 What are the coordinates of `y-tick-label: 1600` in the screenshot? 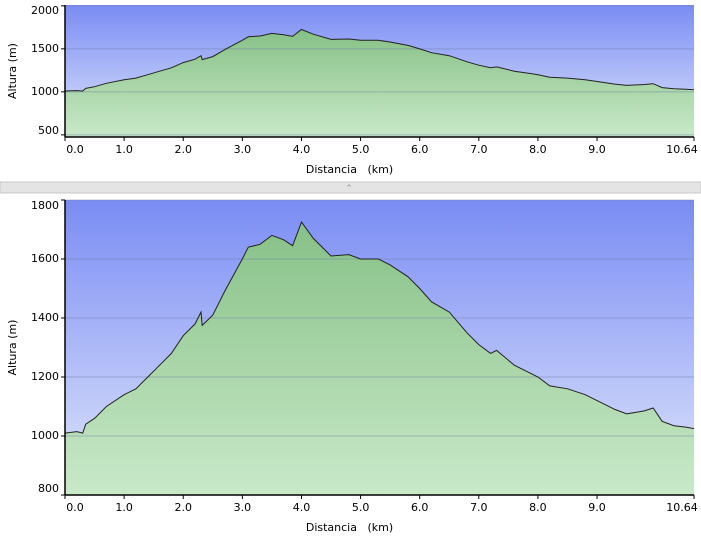 It's located at (45, 258).